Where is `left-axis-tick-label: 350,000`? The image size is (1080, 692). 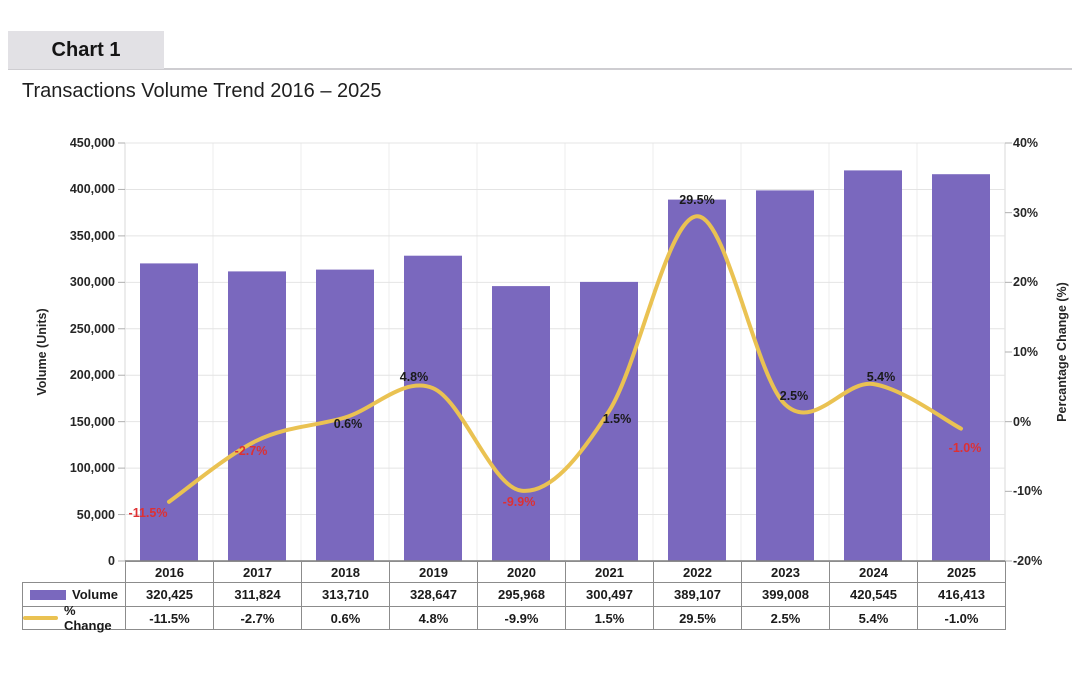 left-axis-tick-label: 350,000 is located at coordinates (92, 235).